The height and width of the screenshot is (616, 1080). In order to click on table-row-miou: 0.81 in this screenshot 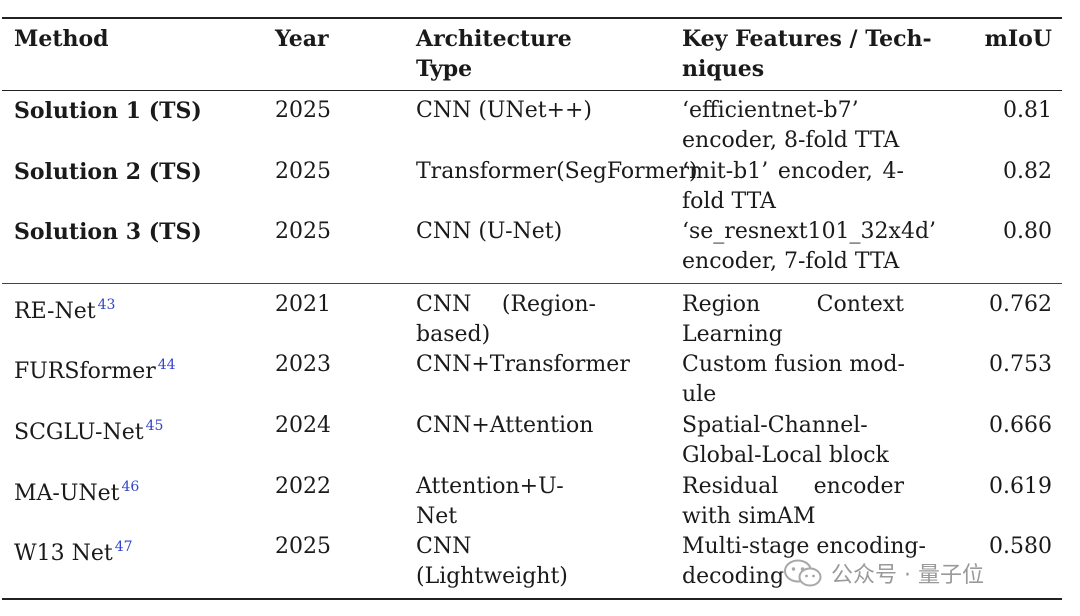, I will do `click(1027, 110)`.